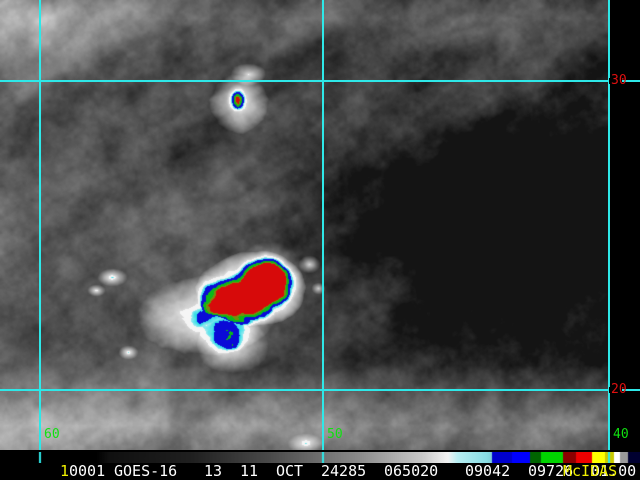 The width and height of the screenshot is (640, 480). Describe the element at coordinates (344, 471) in the screenshot. I see `annotation-field-6: 24285` at that location.